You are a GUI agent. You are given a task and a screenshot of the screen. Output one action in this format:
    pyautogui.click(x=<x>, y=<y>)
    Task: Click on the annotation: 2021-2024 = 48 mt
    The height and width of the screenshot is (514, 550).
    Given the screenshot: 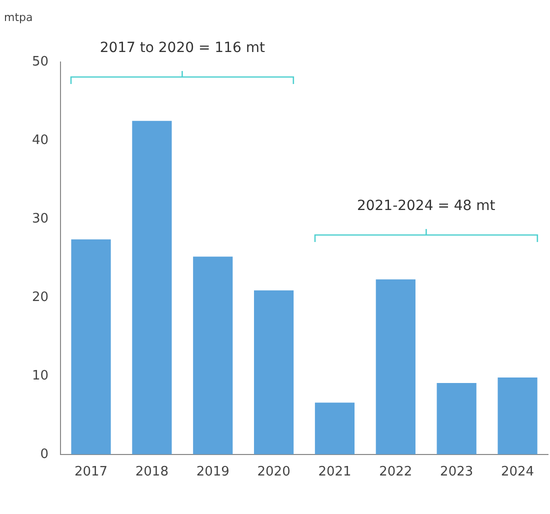 What is the action you would take?
    pyautogui.click(x=426, y=206)
    